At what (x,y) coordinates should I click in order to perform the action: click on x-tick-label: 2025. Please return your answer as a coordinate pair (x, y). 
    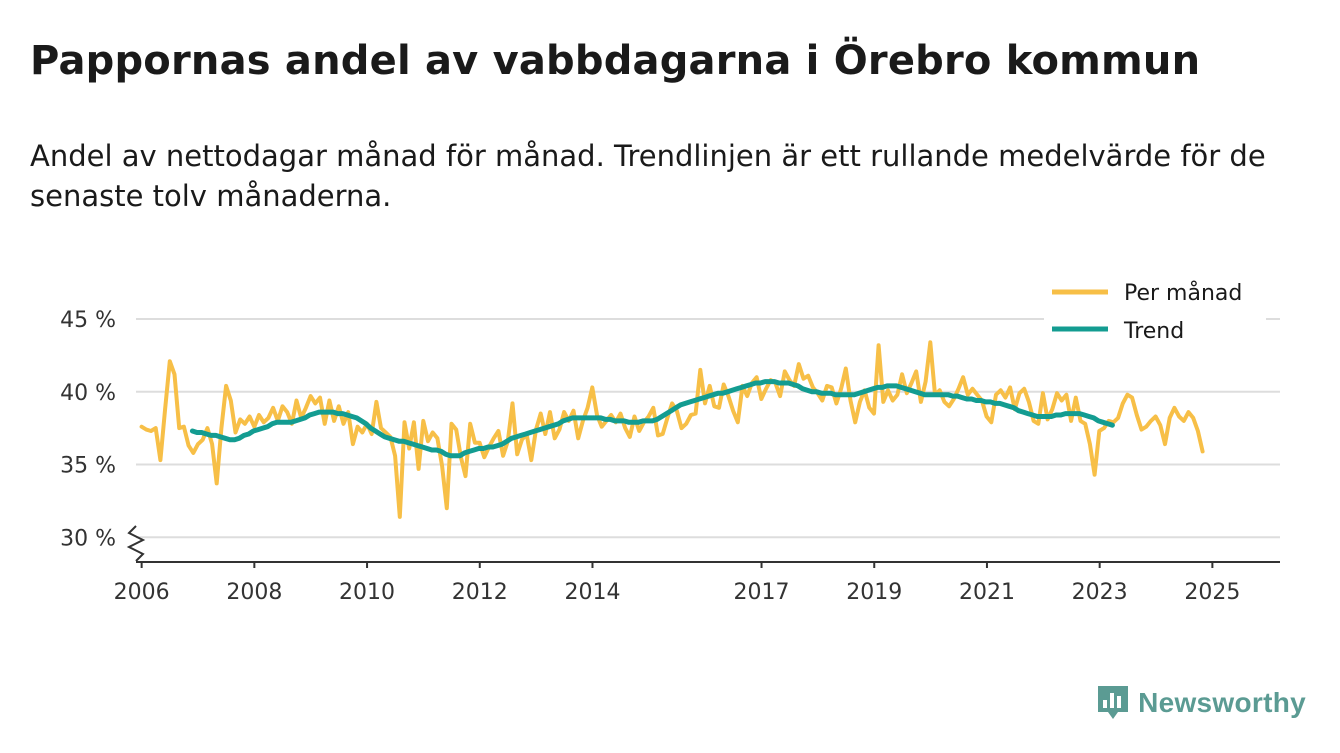
    Looking at the image, I should click on (1212, 592).